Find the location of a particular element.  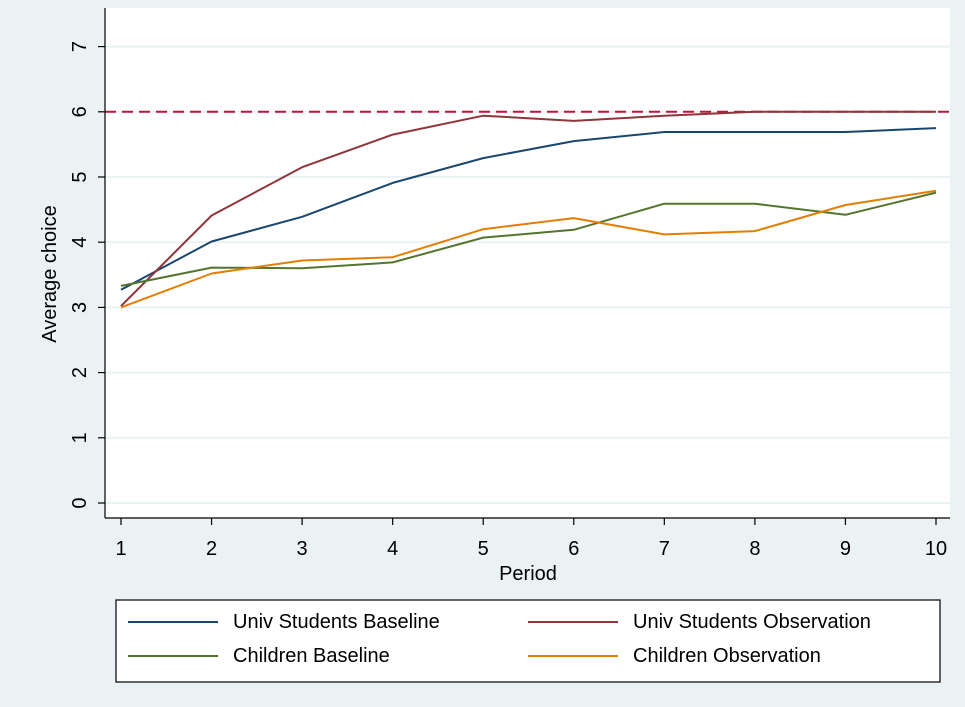

legend is located at coordinates (528, 641).